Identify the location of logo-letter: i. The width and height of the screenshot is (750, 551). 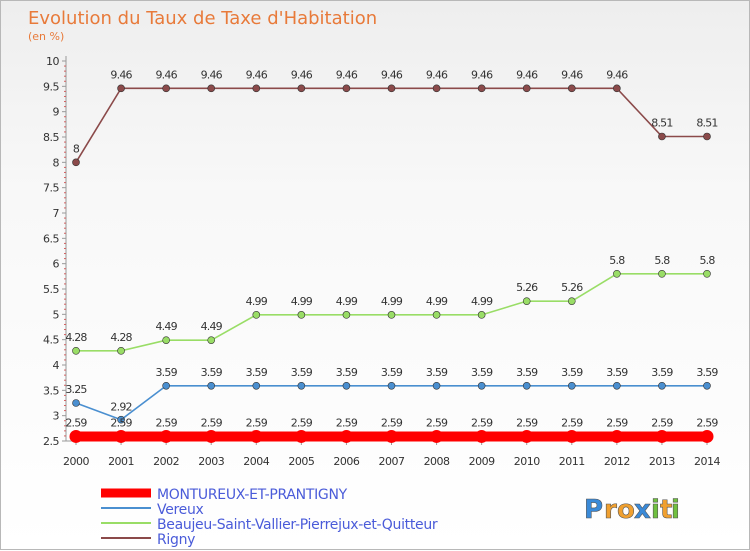
(675, 510).